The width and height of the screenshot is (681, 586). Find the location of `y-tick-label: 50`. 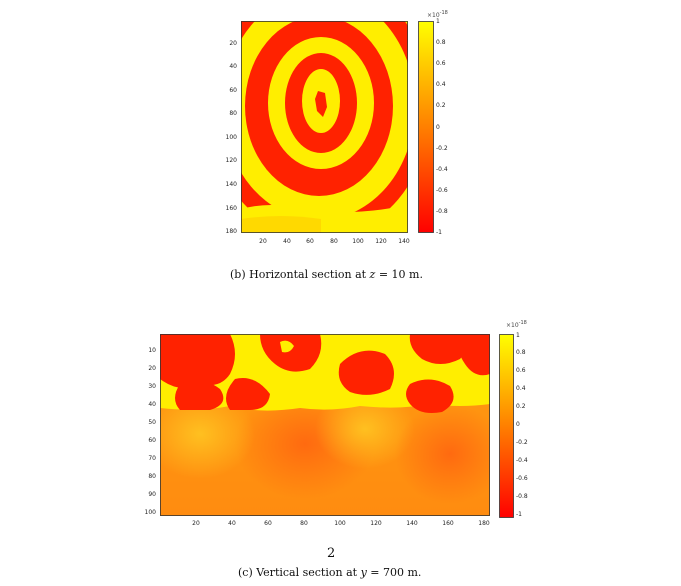

y-tick-label: 50 is located at coordinates (152, 422).